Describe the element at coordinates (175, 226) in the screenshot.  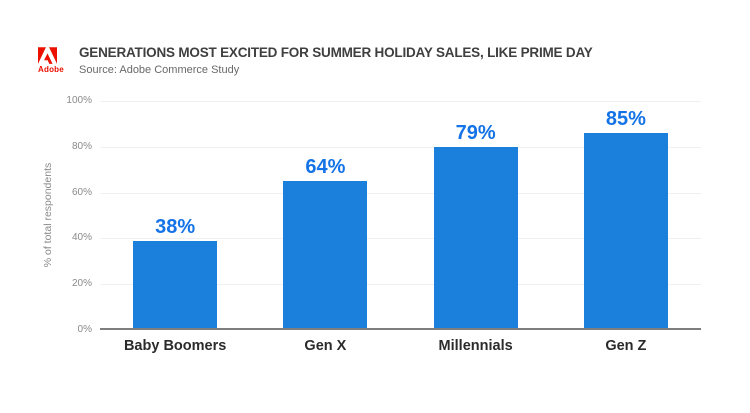
I see `value-label-baby-boomers: 38%` at that location.